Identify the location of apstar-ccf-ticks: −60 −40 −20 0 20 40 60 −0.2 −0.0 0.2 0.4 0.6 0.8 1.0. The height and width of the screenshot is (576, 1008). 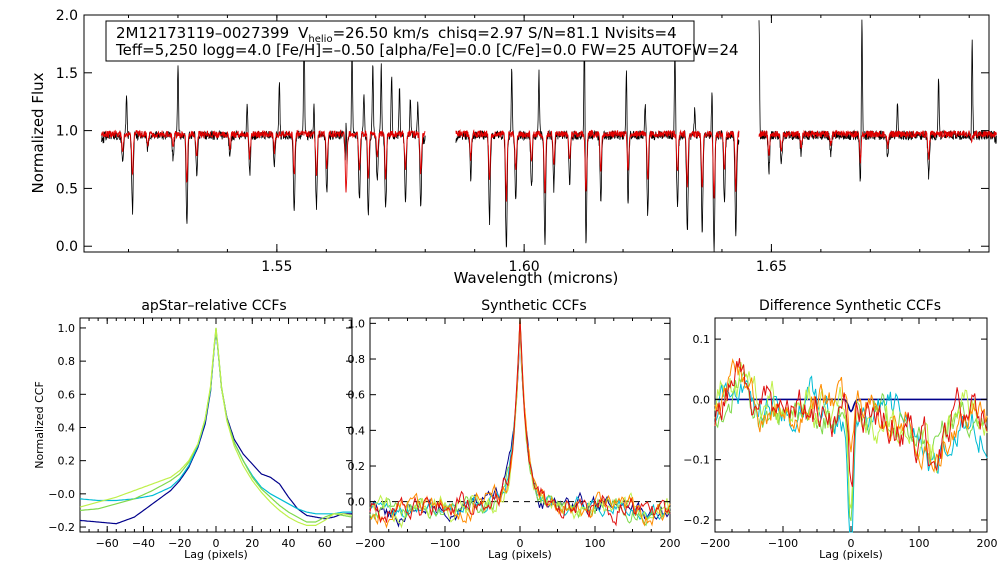
(200, 434).